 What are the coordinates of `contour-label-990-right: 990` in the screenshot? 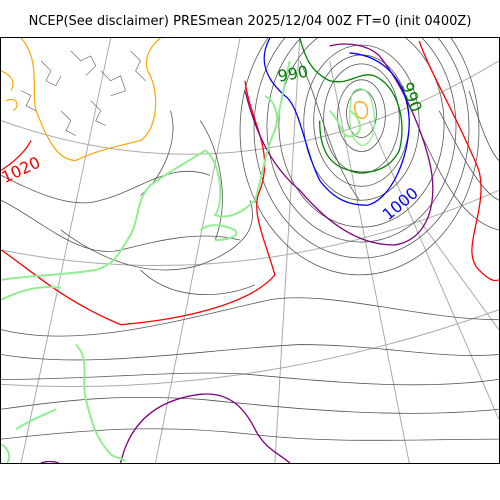 It's located at (412, 97).